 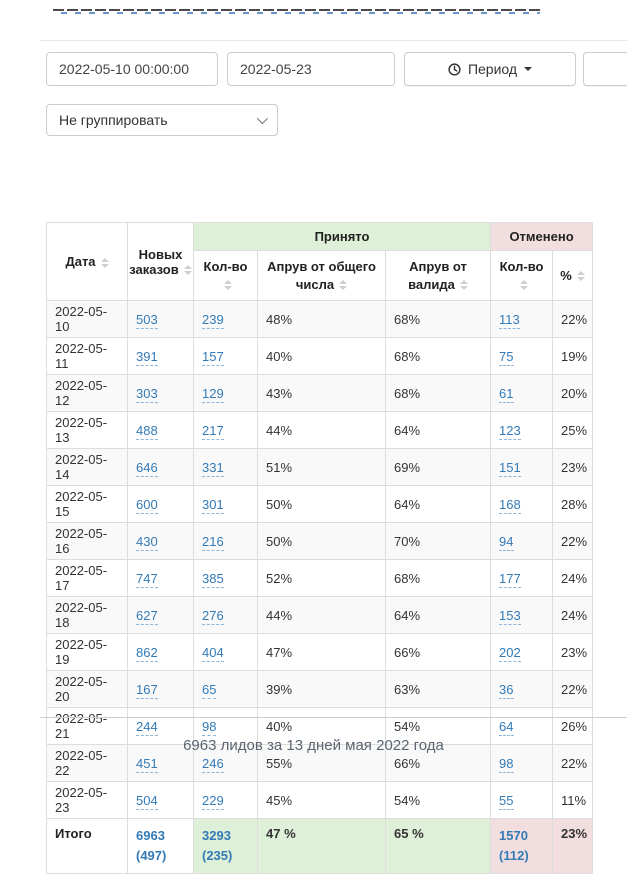 I want to click on new-orders-link: 747, so click(x=147, y=579).